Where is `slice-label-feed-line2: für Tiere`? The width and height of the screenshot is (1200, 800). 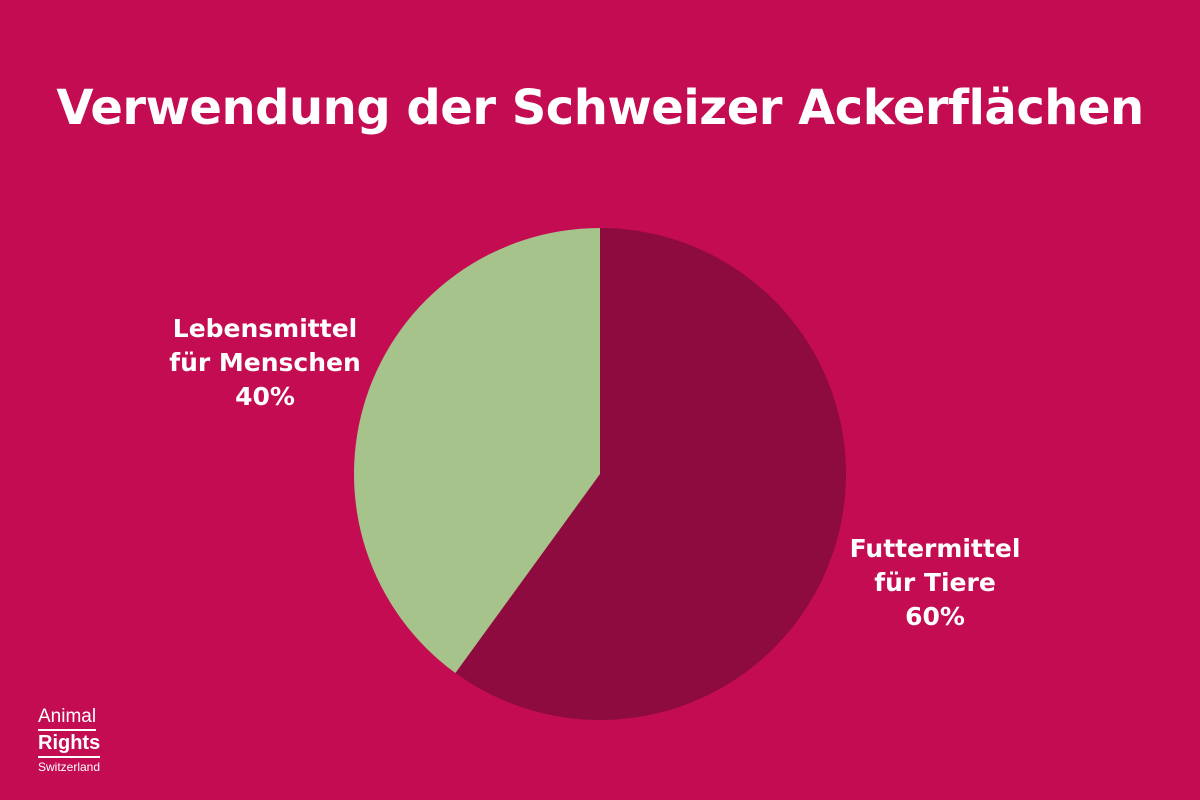 slice-label-feed-line2: für Tiere is located at coordinates (935, 582).